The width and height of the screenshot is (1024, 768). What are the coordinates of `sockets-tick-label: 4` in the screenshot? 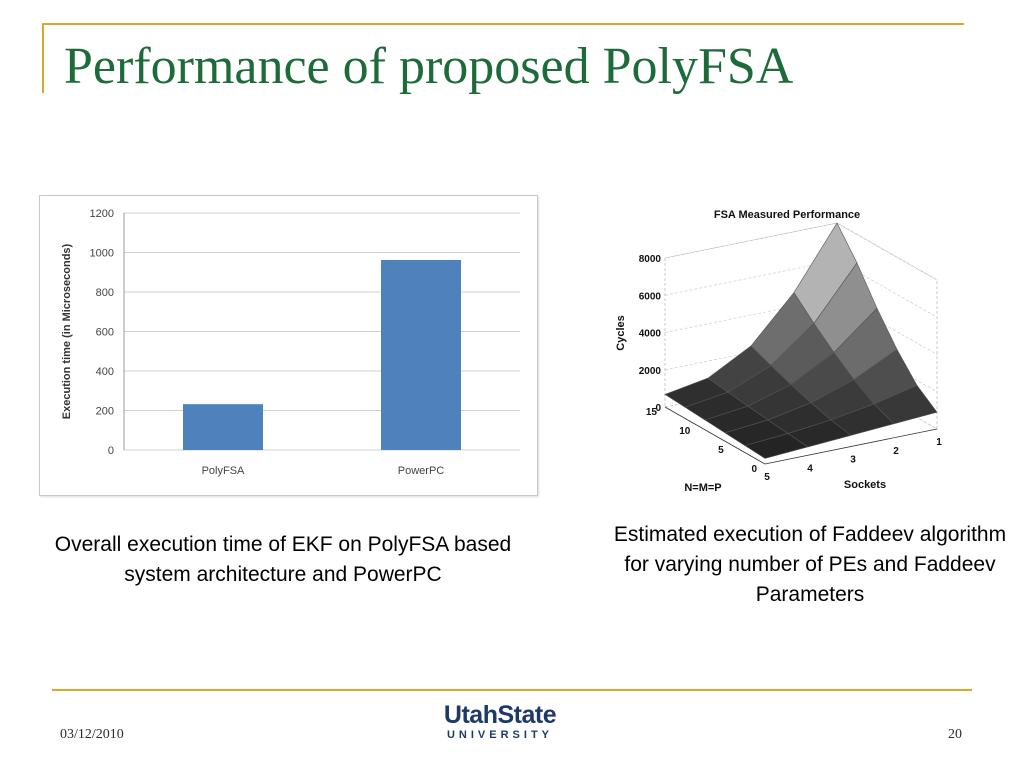 It's located at (810, 468).